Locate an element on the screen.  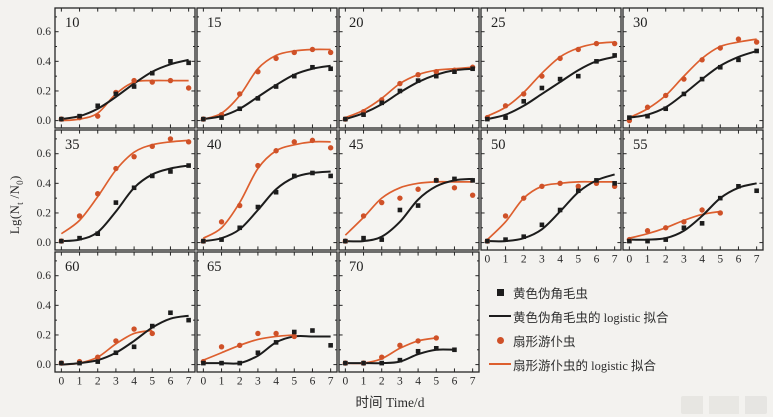
black-square-marker-icon is located at coordinates (500, 292).